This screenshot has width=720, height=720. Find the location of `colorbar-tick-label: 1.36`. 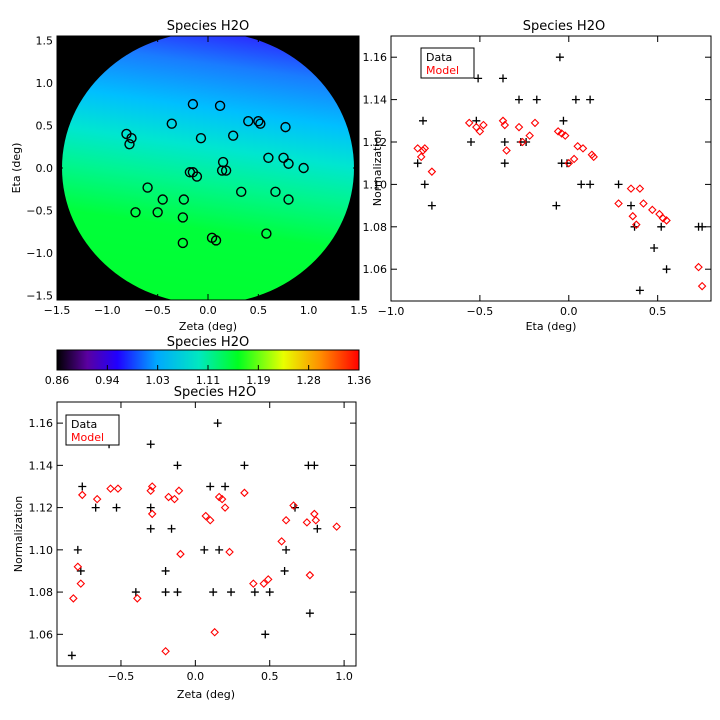

colorbar-tick-label: 1.36 is located at coordinates (359, 380).